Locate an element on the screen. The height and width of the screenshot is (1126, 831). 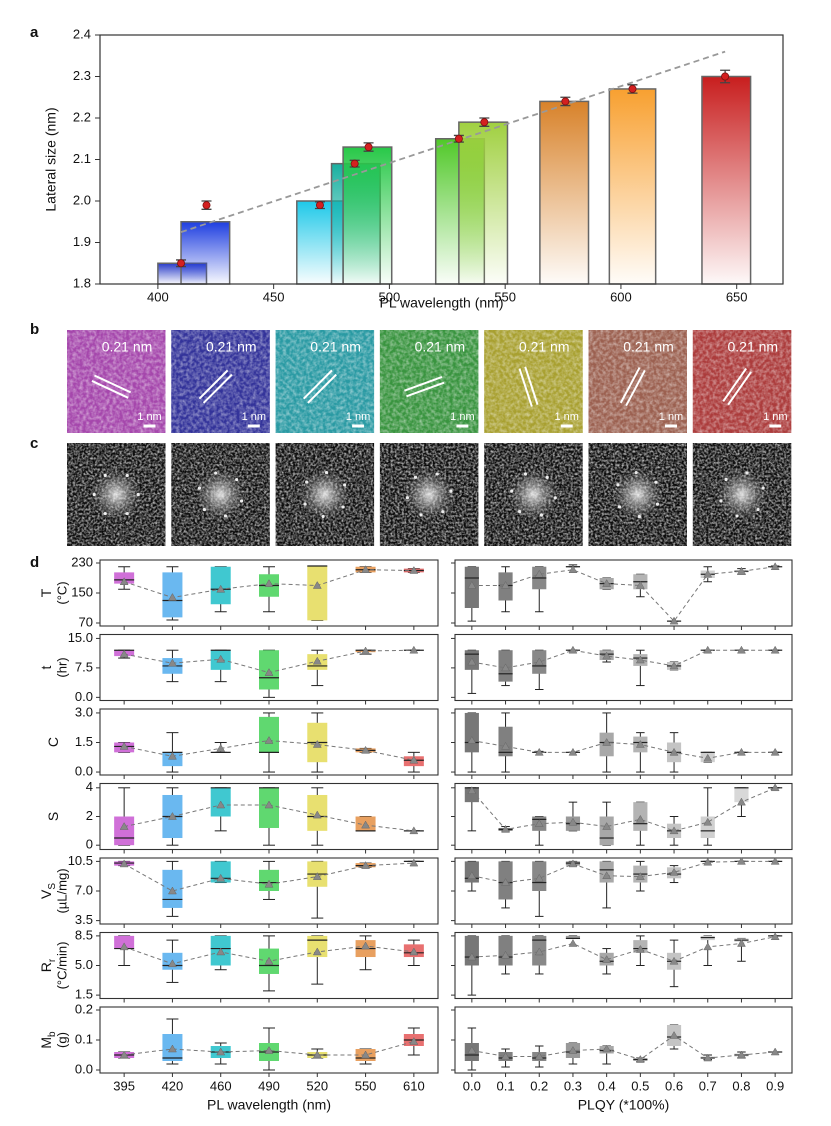
y-tick-label: 7.5 is located at coordinates (84, 666).